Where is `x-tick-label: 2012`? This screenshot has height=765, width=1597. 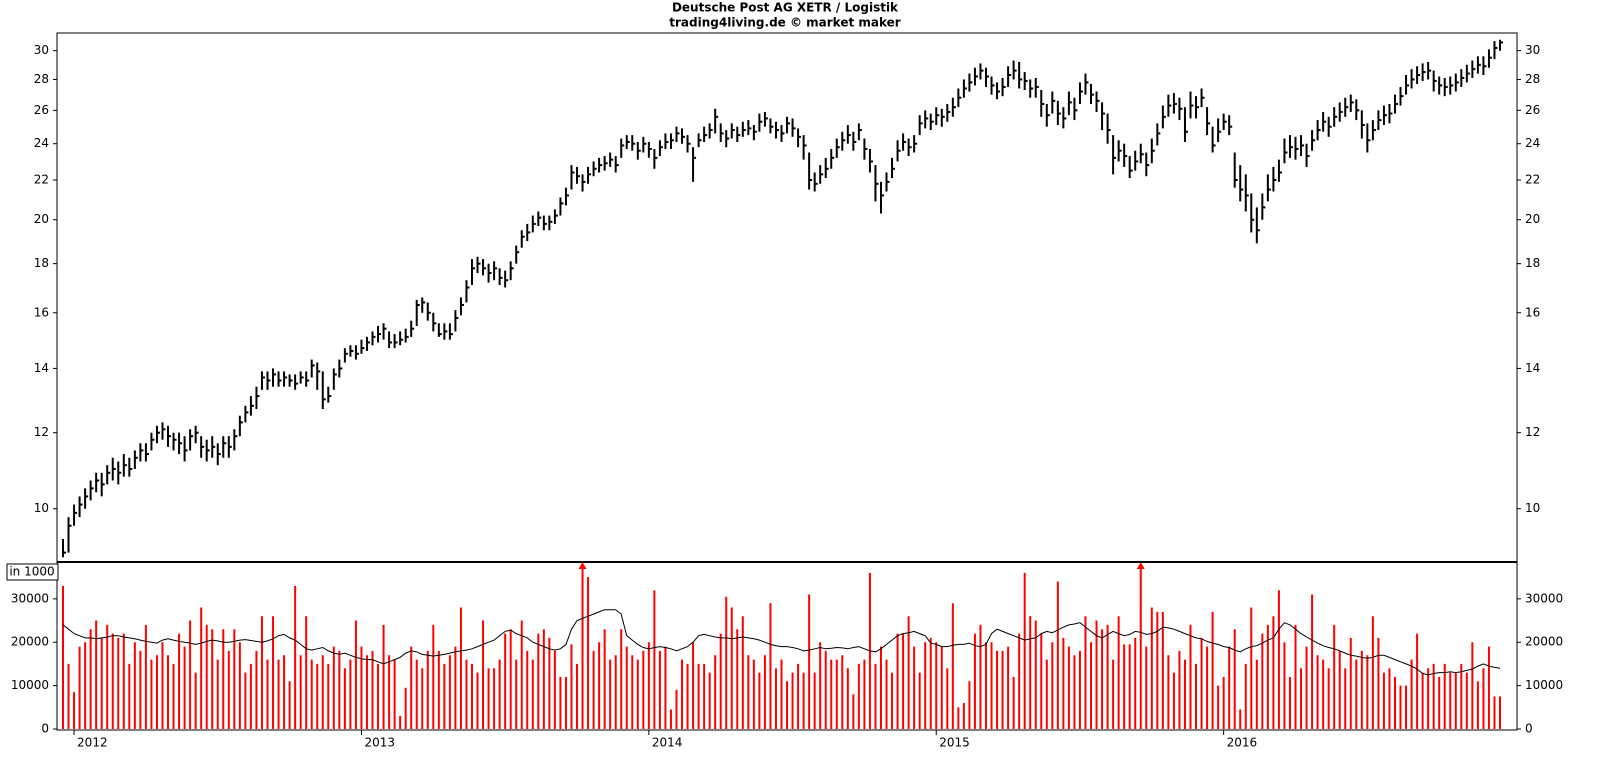 x-tick-label: 2012 is located at coordinates (92, 743).